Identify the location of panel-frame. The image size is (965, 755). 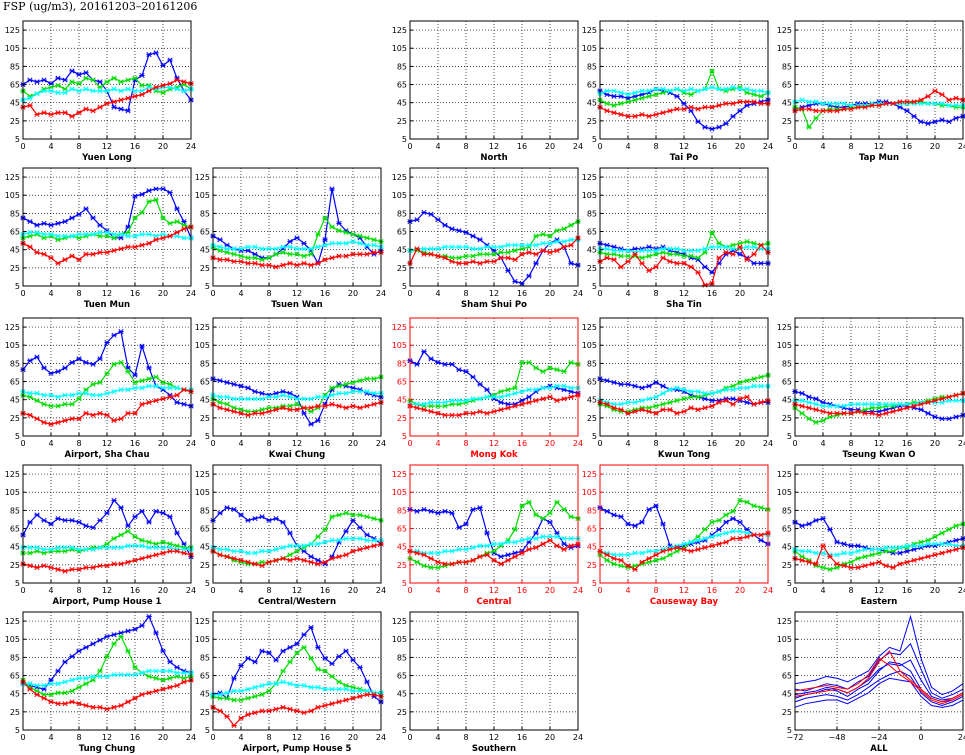
(879, 377).